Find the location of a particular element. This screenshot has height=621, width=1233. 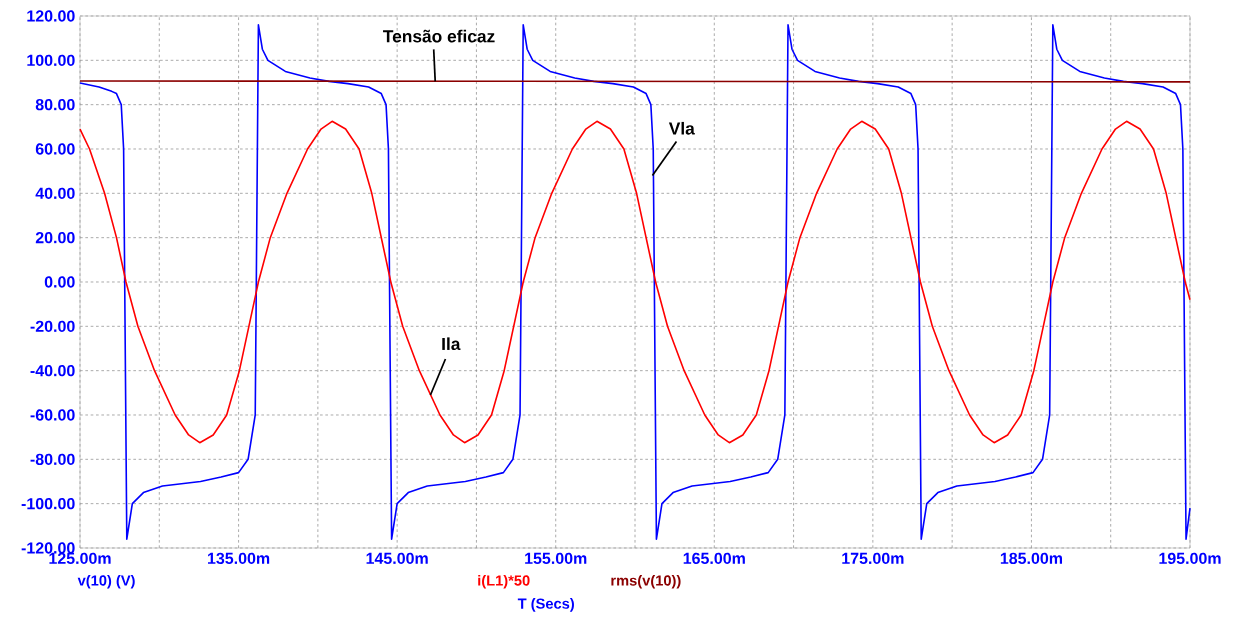

y-tick-label: -60.00 is located at coordinates (52, 415).